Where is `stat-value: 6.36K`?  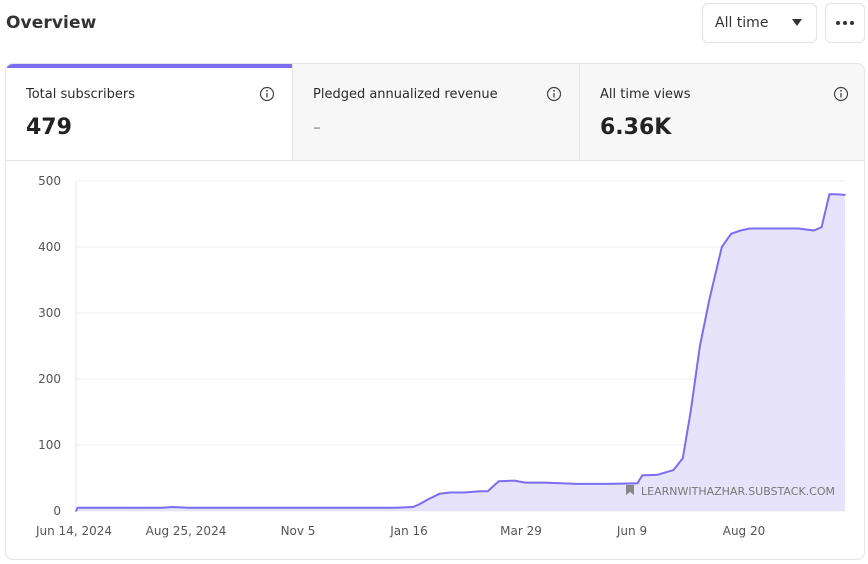
stat-value: 6.36K is located at coordinates (636, 127).